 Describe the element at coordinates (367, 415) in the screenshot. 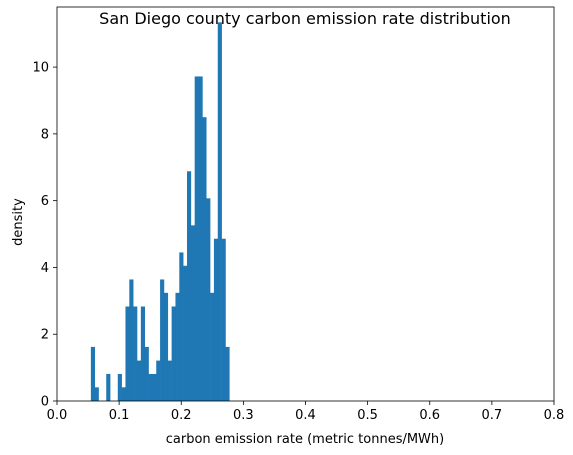

I see `x-tick-label: 0.5` at that location.